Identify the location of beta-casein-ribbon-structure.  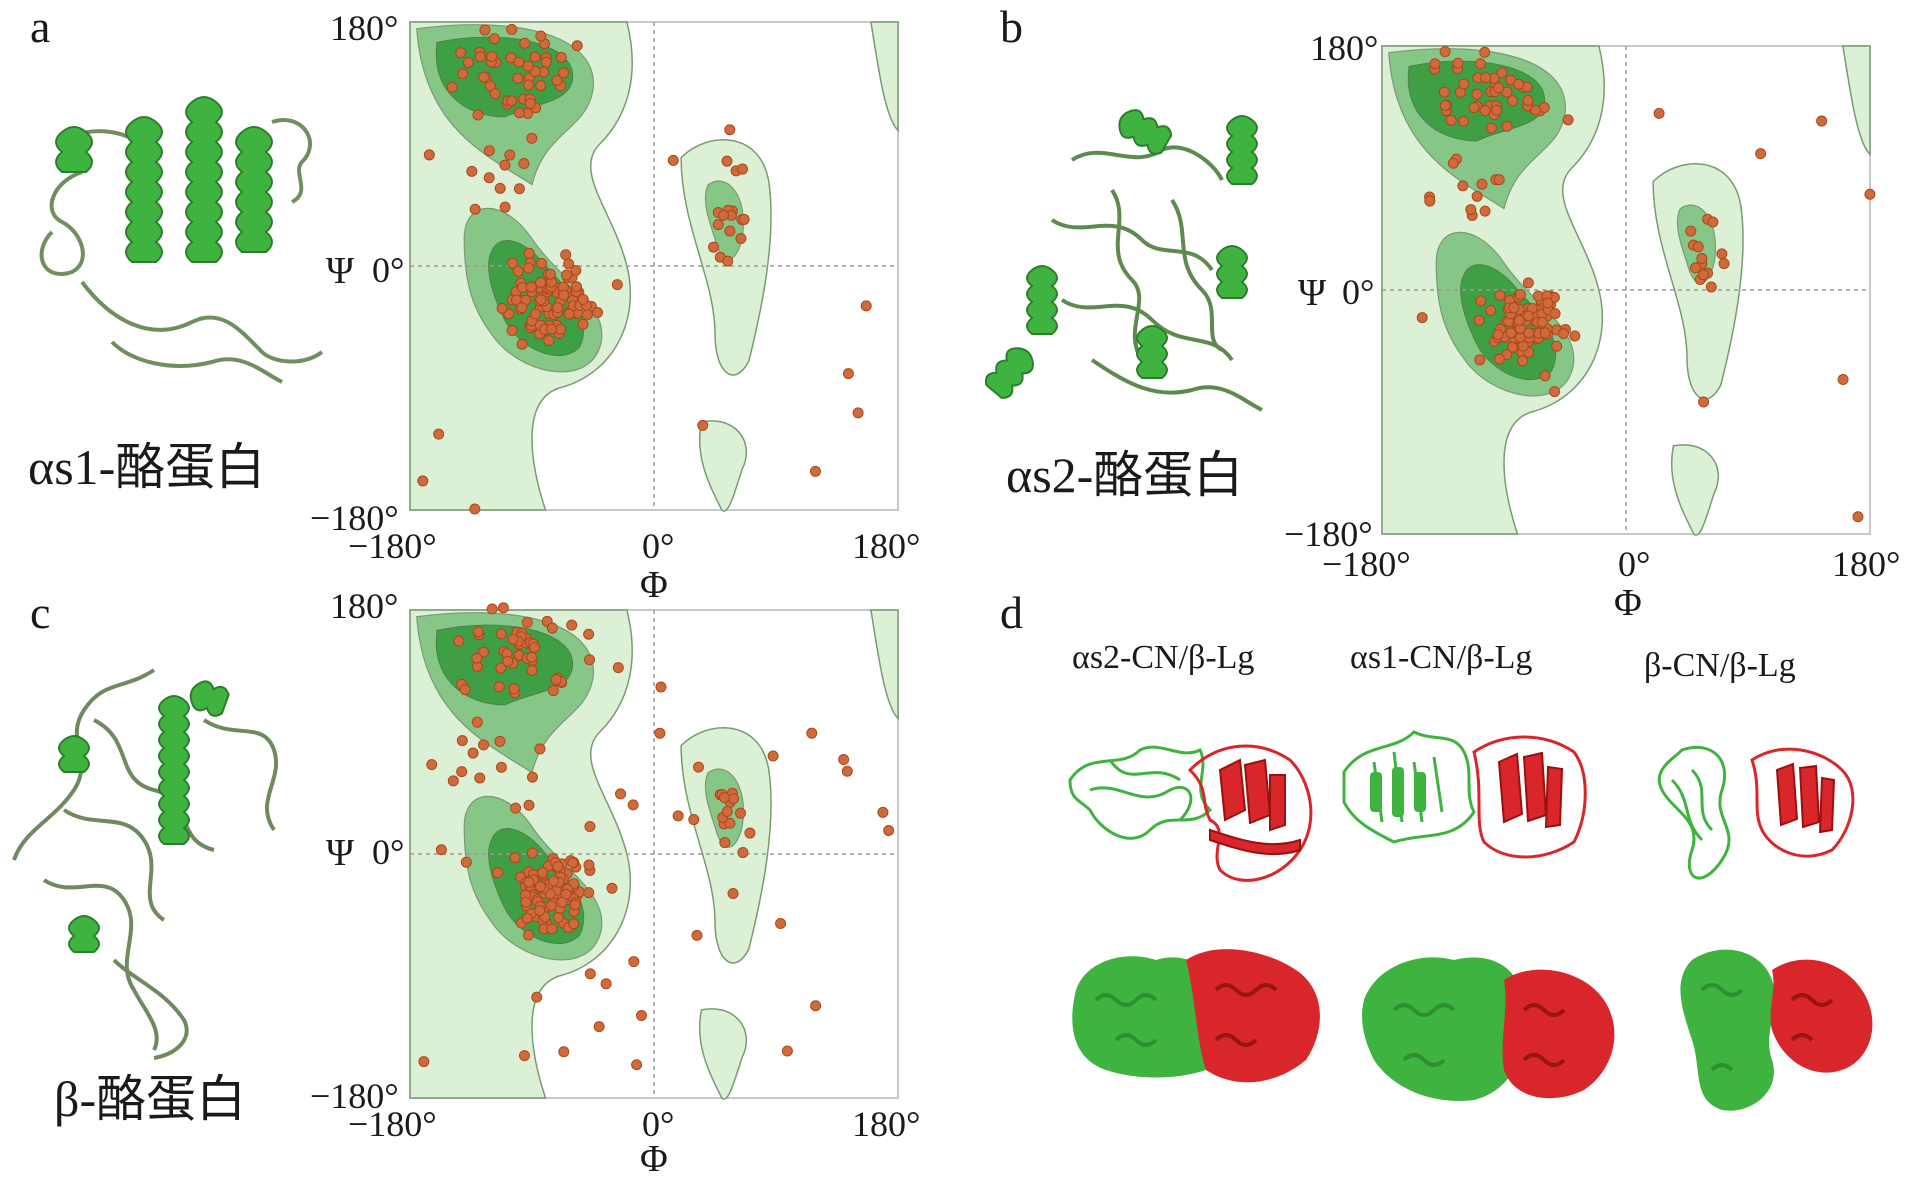
(145, 864).